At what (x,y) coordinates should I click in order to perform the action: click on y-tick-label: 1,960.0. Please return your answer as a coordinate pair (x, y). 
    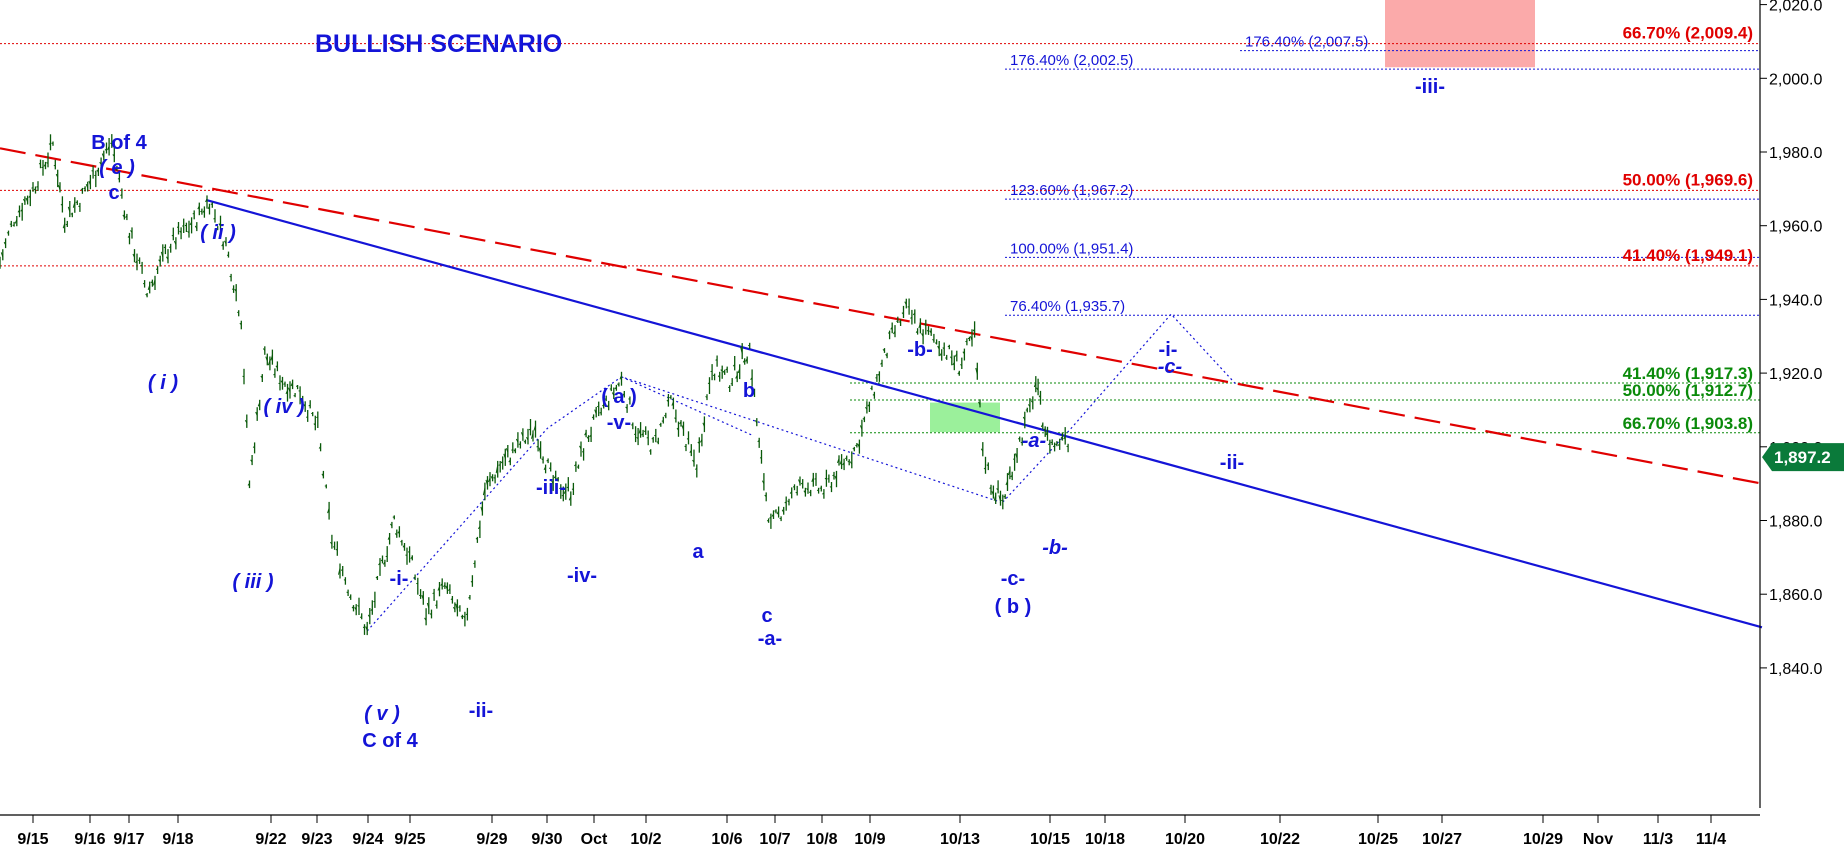
    Looking at the image, I should click on (1795, 227).